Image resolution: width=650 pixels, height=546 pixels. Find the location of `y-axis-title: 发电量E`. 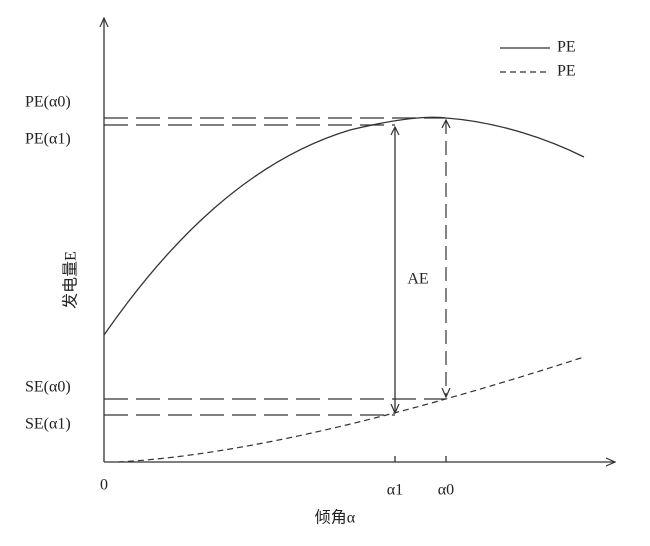

y-axis-title: 发电量E is located at coordinates (71, 280).